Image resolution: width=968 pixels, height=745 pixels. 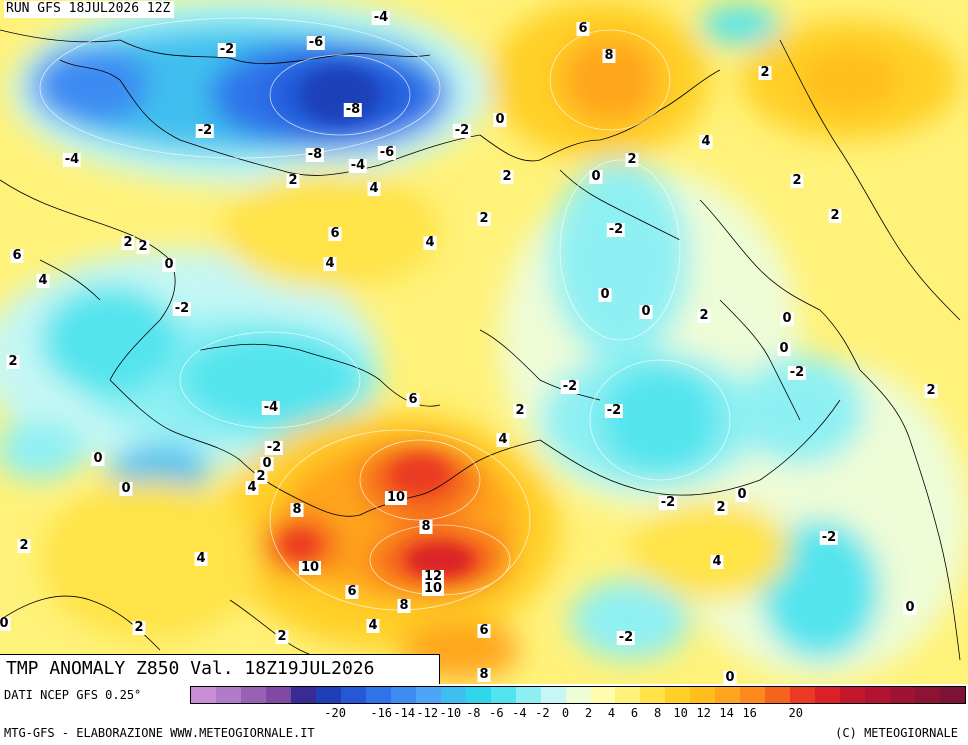 I want to click on credit-right: (C) METEOGIORNALE, so click(x=896, y=733).